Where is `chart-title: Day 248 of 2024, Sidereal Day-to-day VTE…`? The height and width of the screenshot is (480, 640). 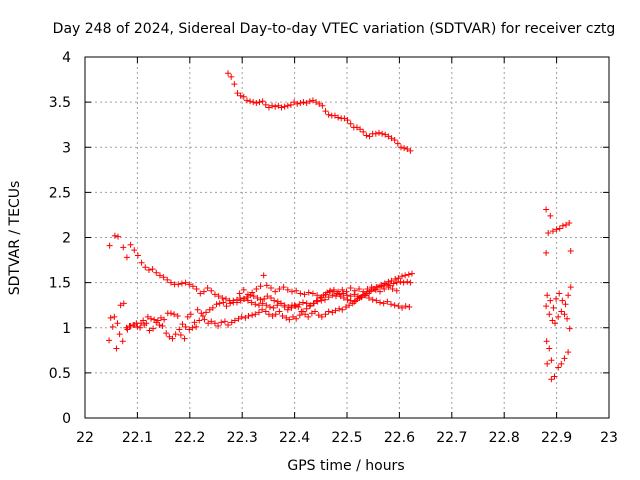 chart-title: Day 248 of 2024, Sidereal Day-to-day VTE… is located at coordinates (334, 29).